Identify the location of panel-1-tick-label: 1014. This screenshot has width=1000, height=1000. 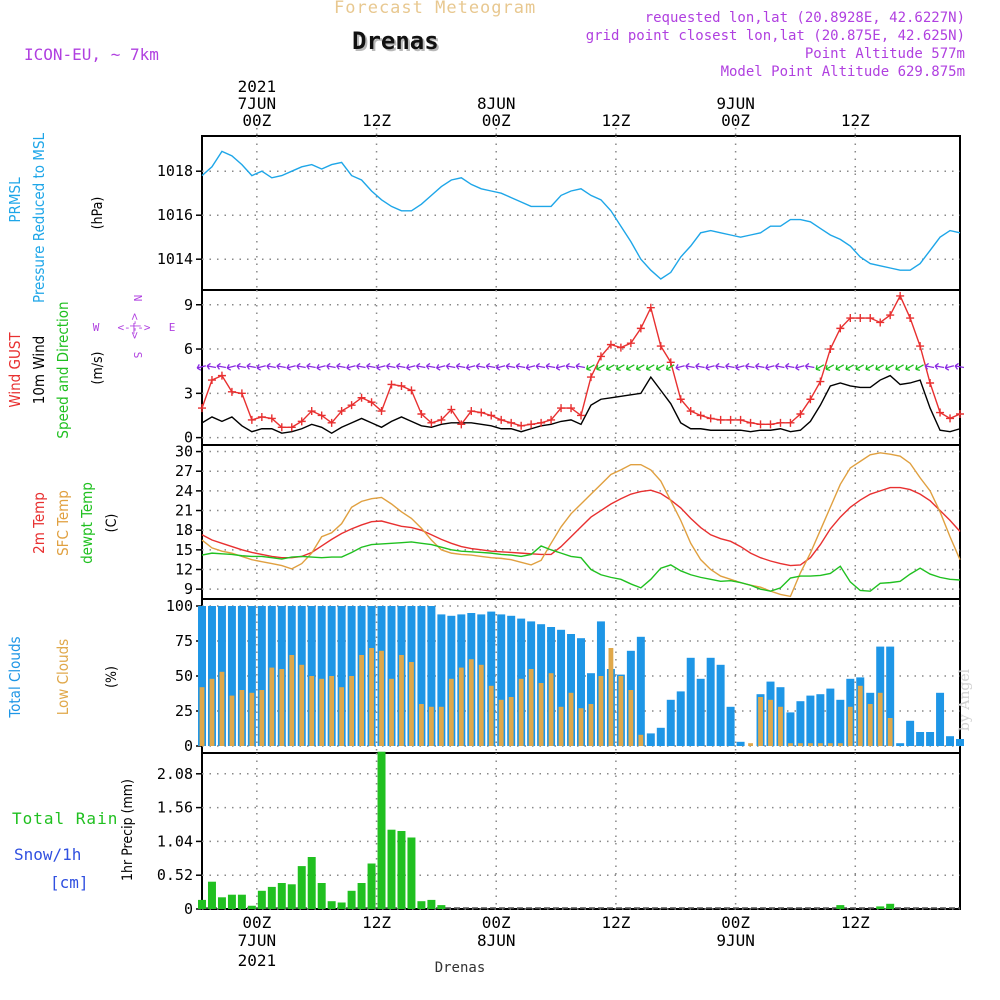
(175, 259).